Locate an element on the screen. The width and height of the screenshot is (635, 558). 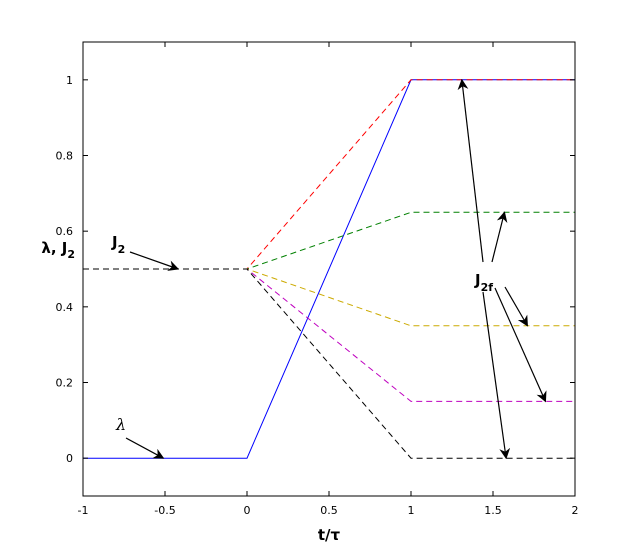
annotation-label-subscript: 2f is located at coordinates (487, 287).